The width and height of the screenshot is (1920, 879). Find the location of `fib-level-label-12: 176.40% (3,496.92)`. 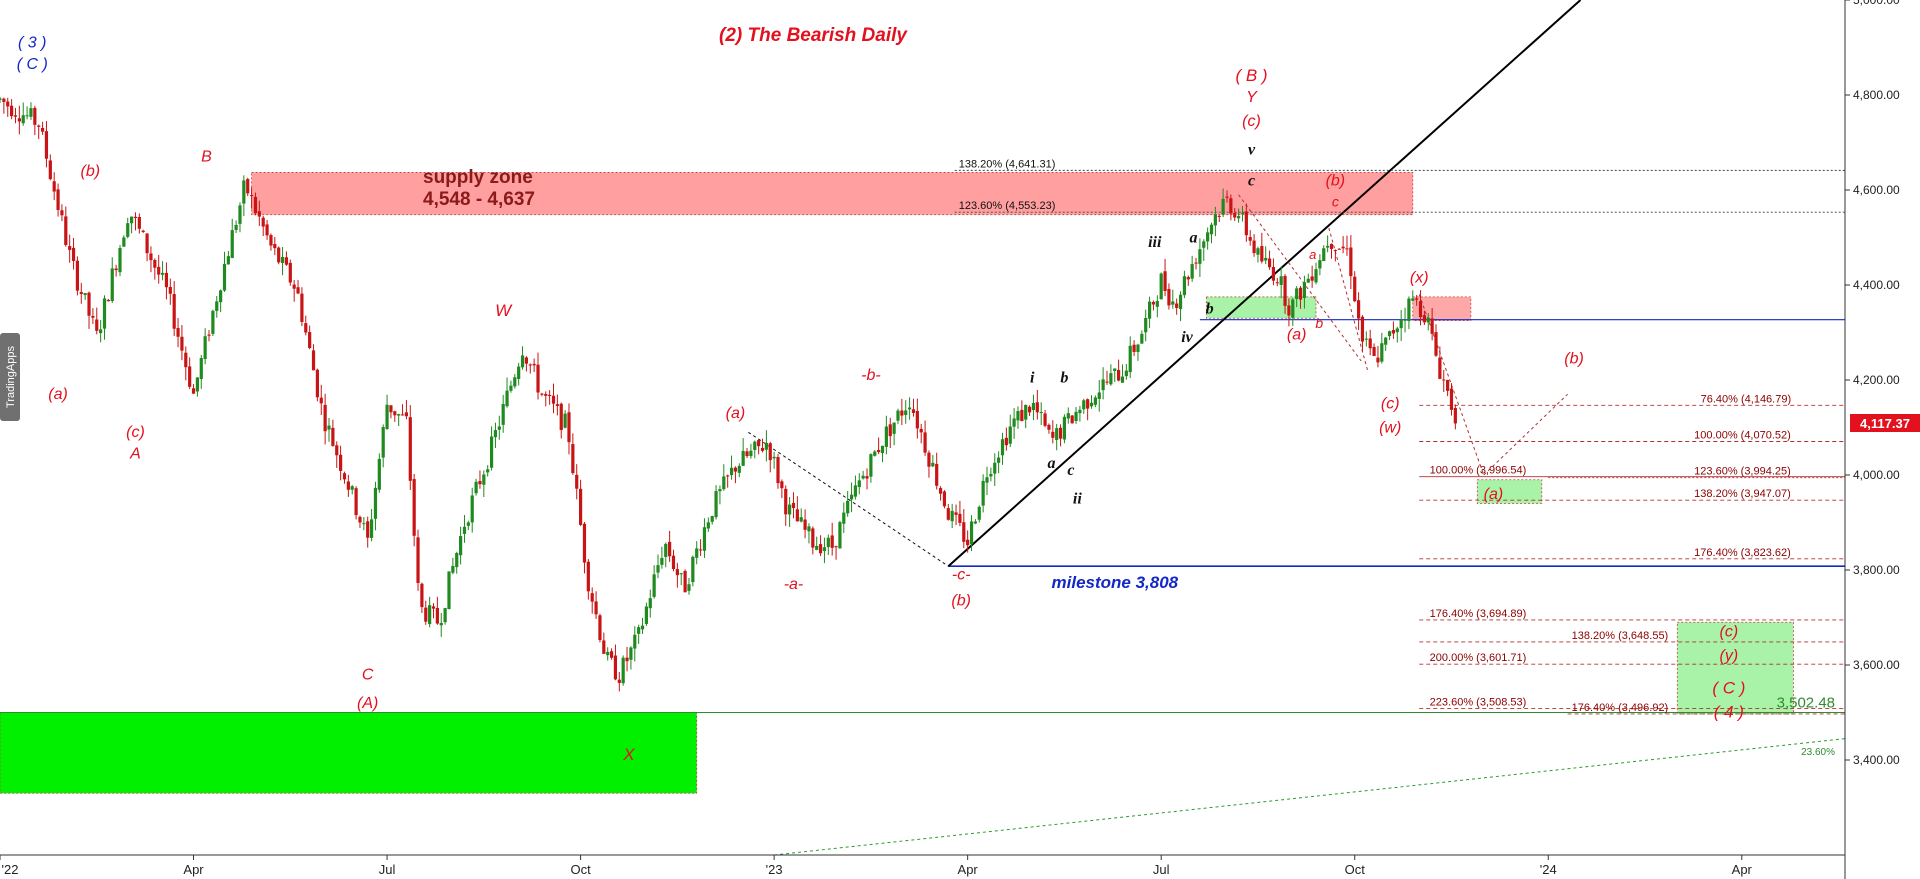

fib-level-label-12: 176.40% (3,496.92) is located at coordinates (1620, 708).